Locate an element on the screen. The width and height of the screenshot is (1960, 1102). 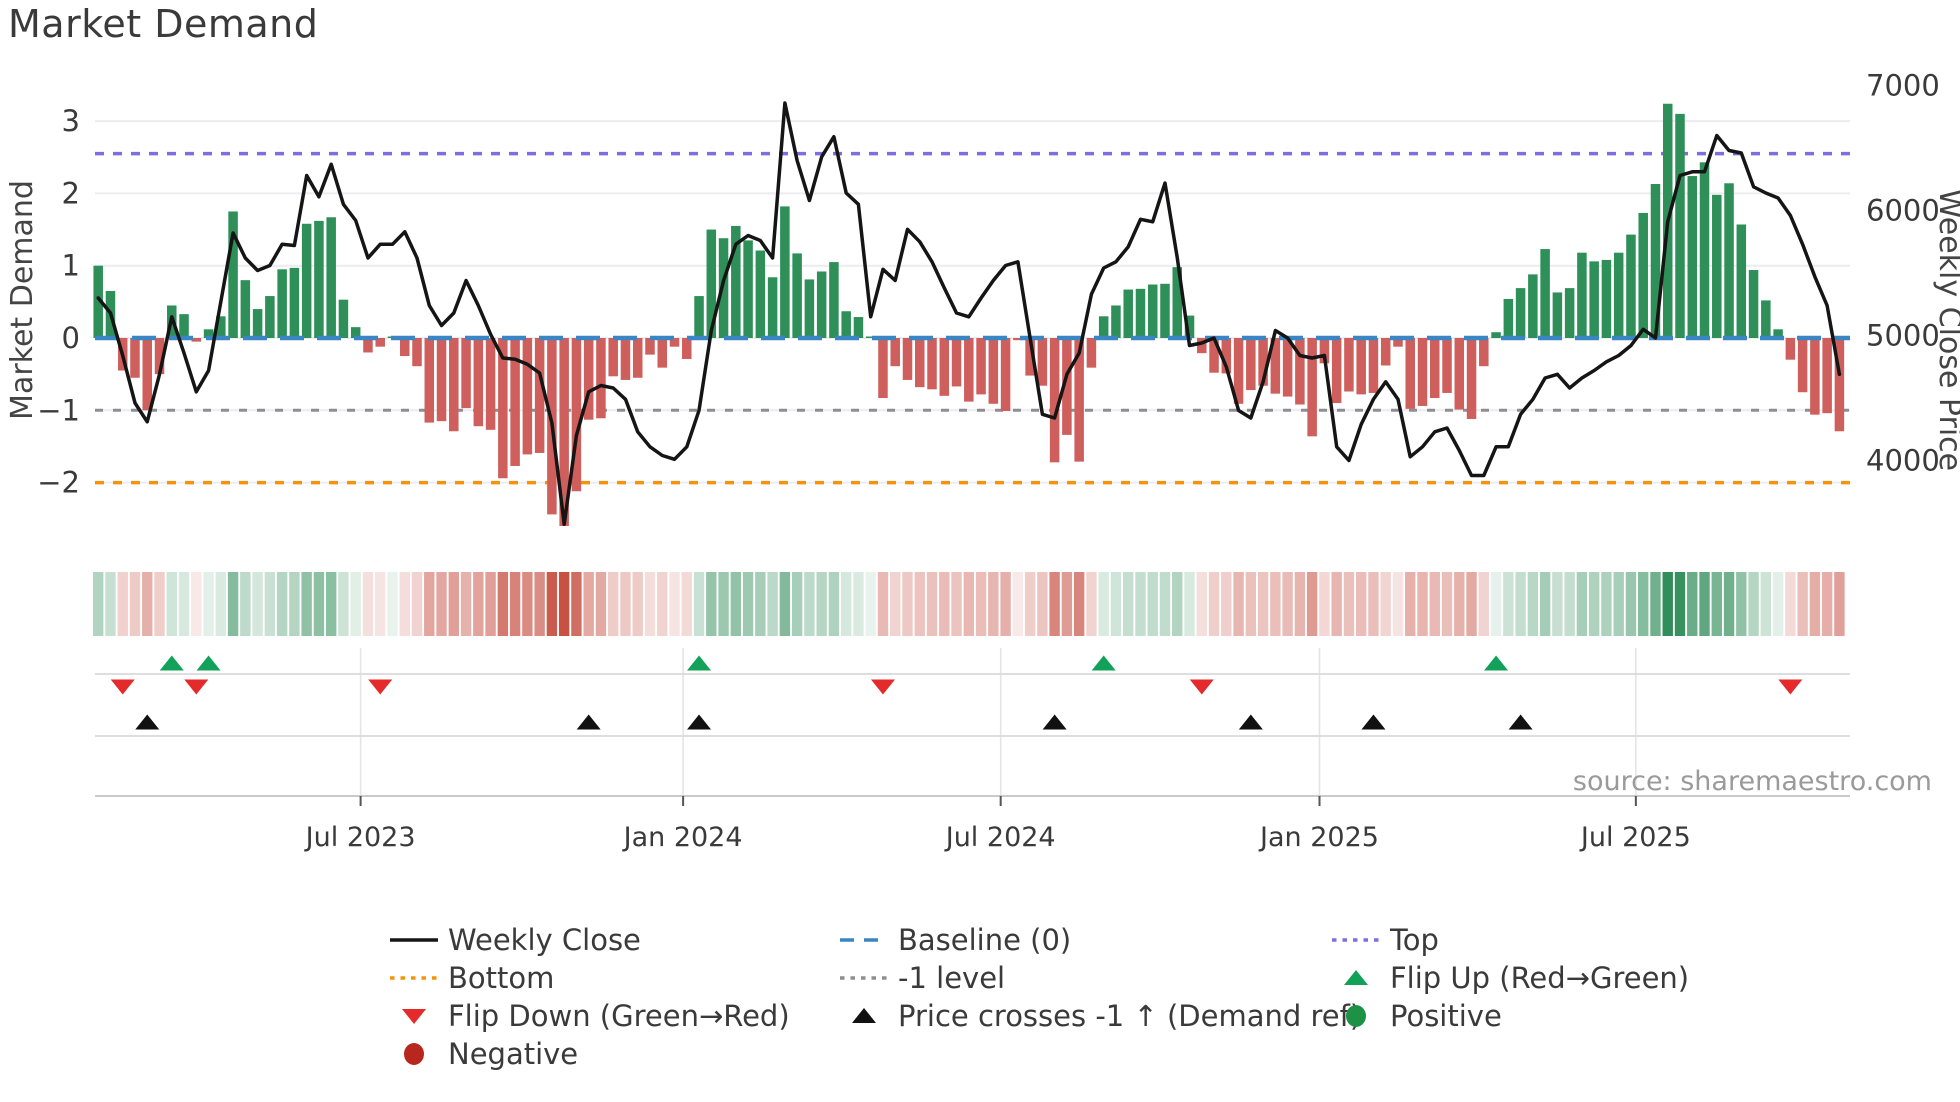
left-tick-label: −1 is located at coordinates (58, 410).